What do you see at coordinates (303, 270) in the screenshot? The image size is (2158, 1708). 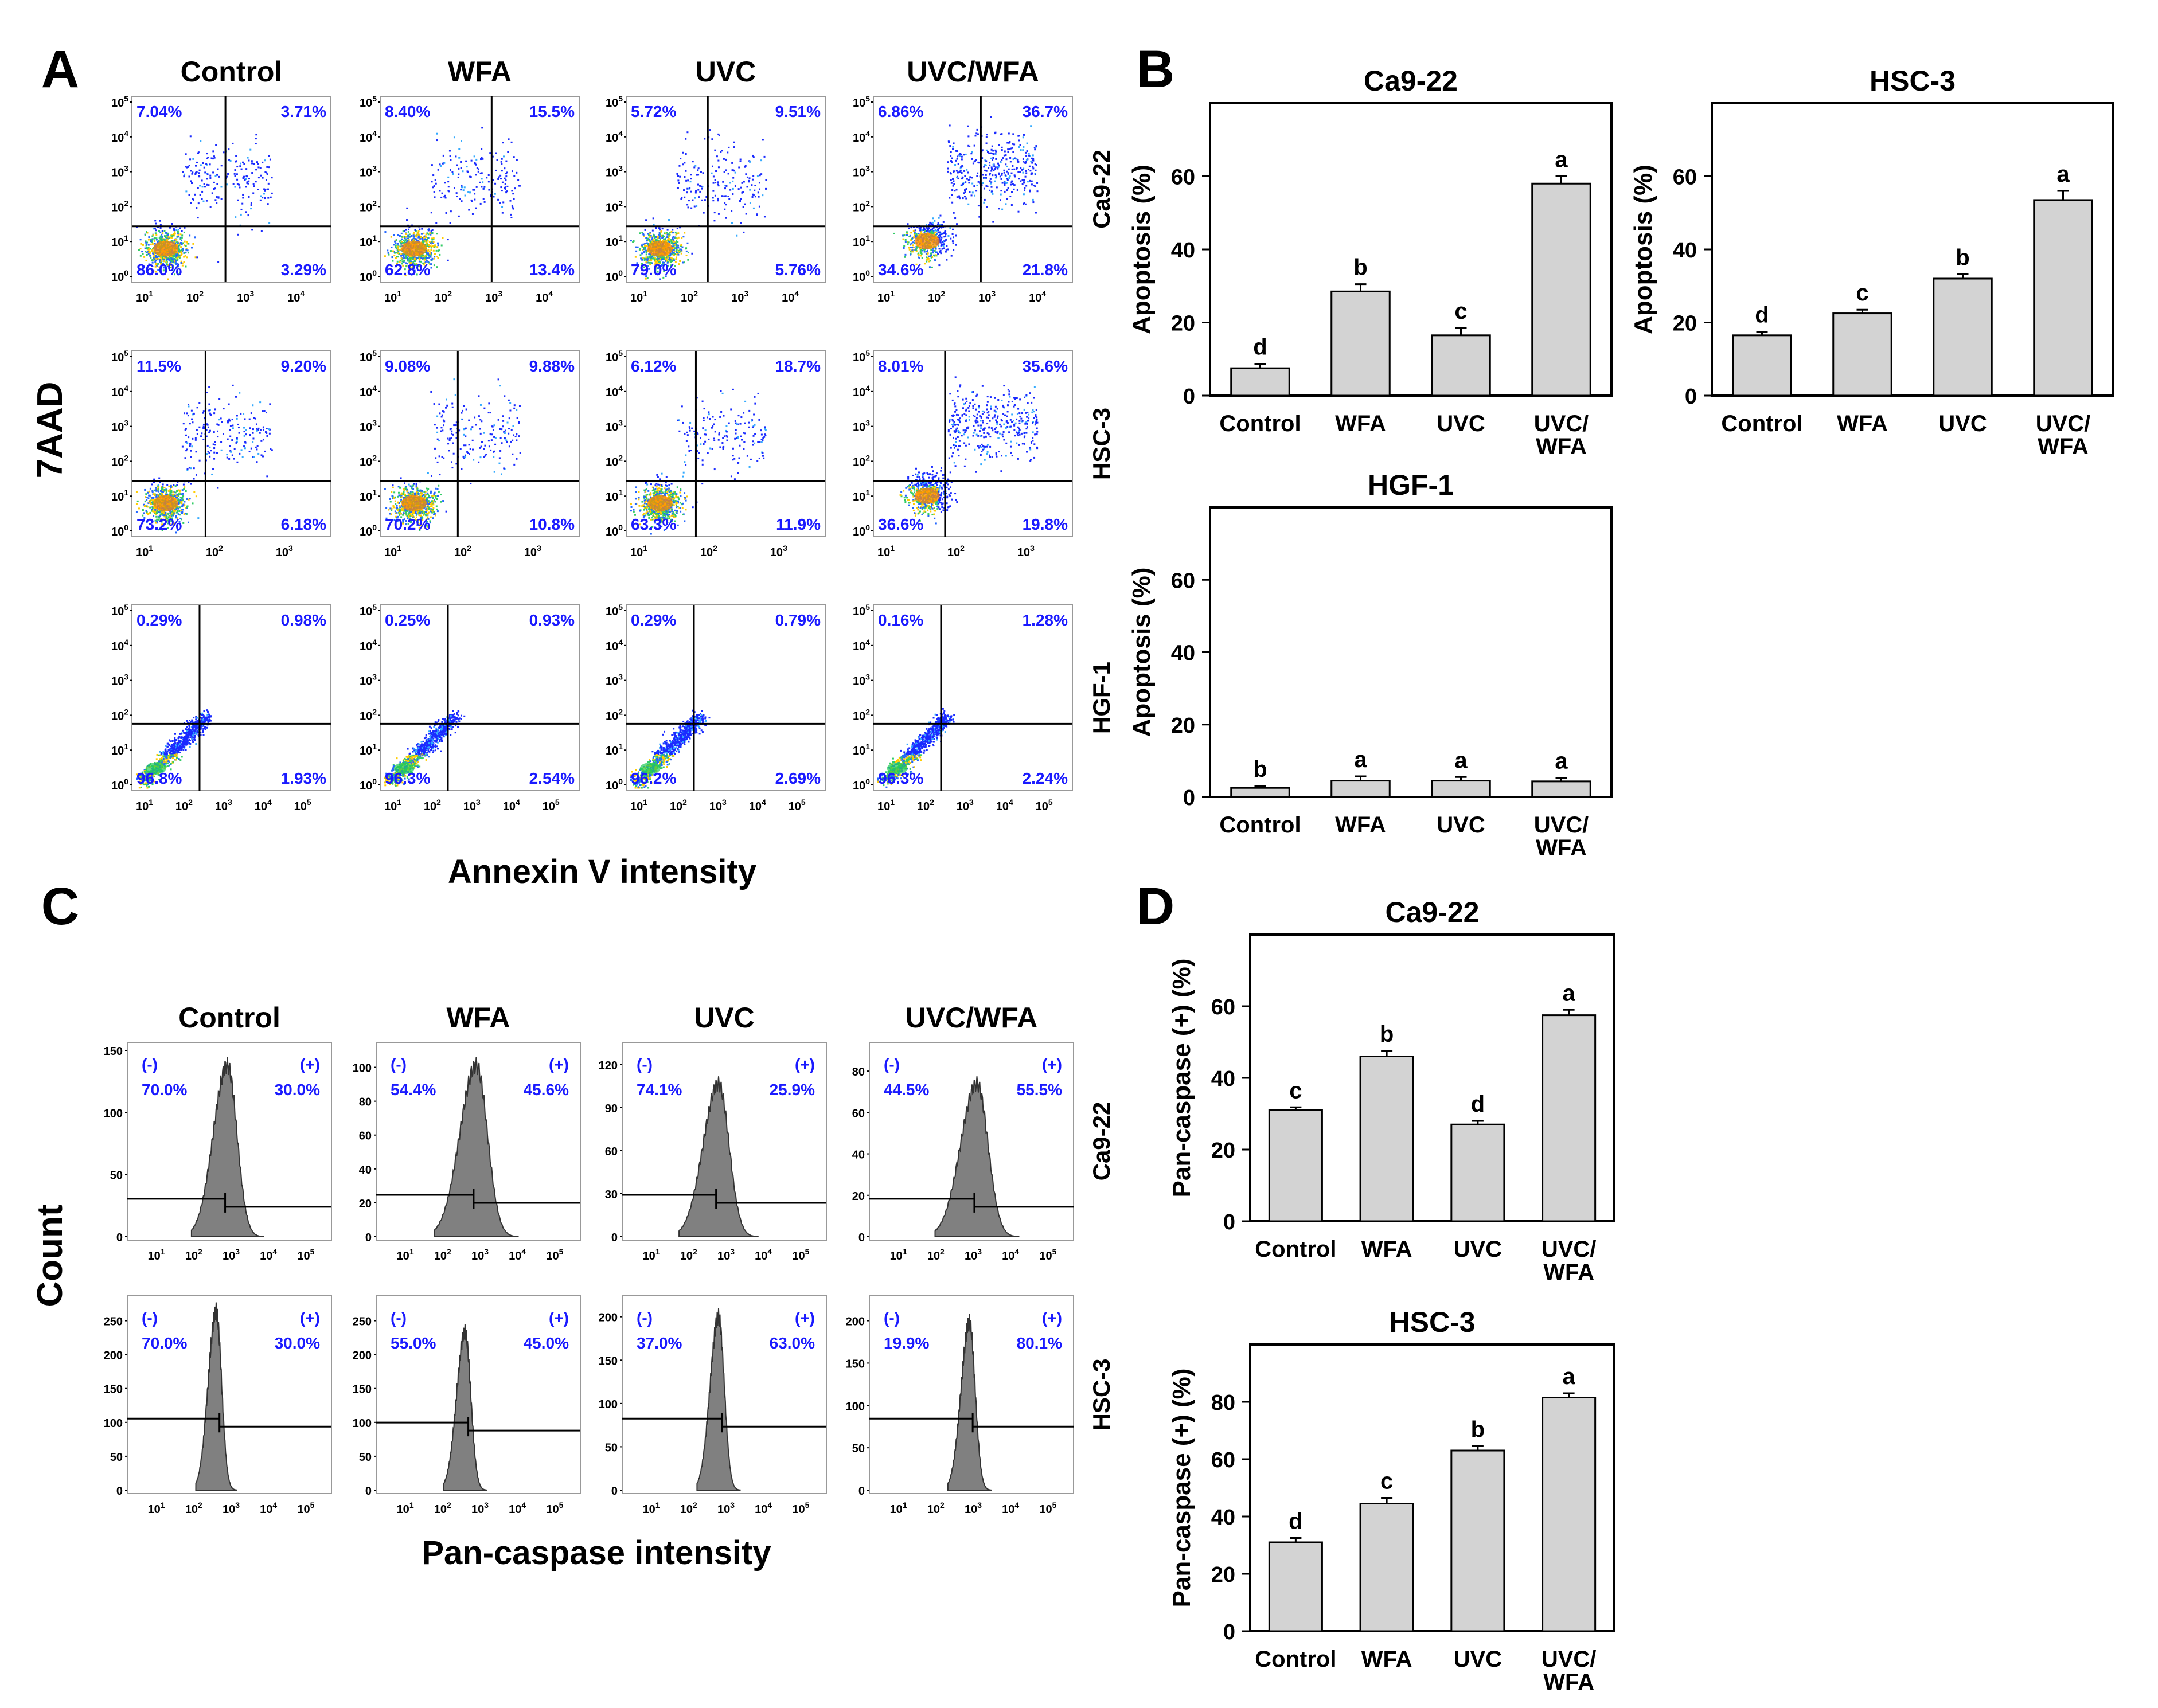 I see `quadrant-lower-right: 3.29%` at bounding box center [303, 270].